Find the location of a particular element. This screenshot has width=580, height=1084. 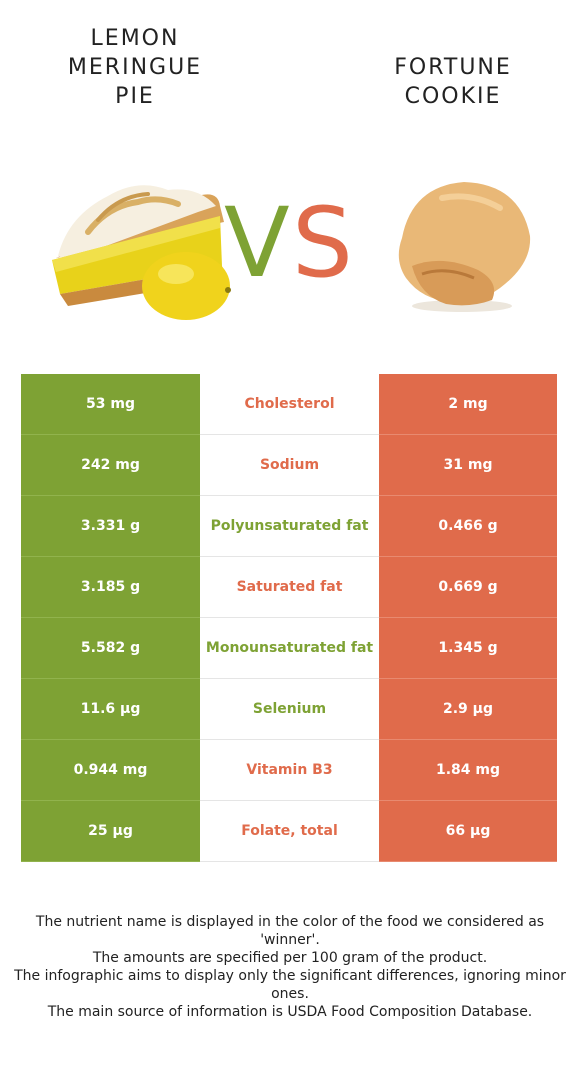

left-food-value: 5.582 g is located at coordinates (110, 648).